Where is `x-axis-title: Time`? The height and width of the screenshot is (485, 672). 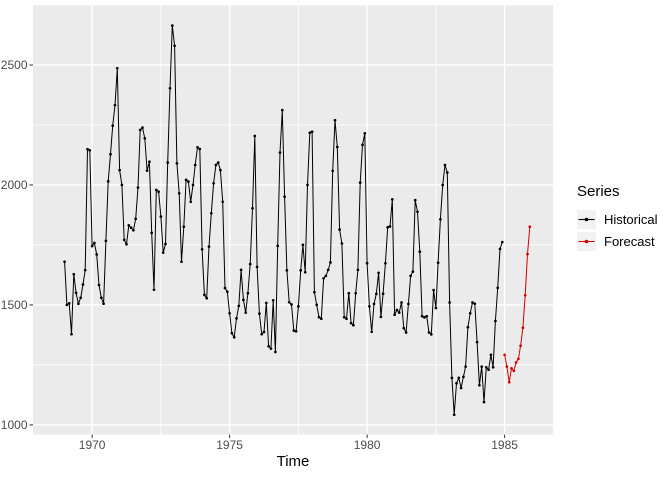
x-axis-title: Time is located at coordinates (293, 461).